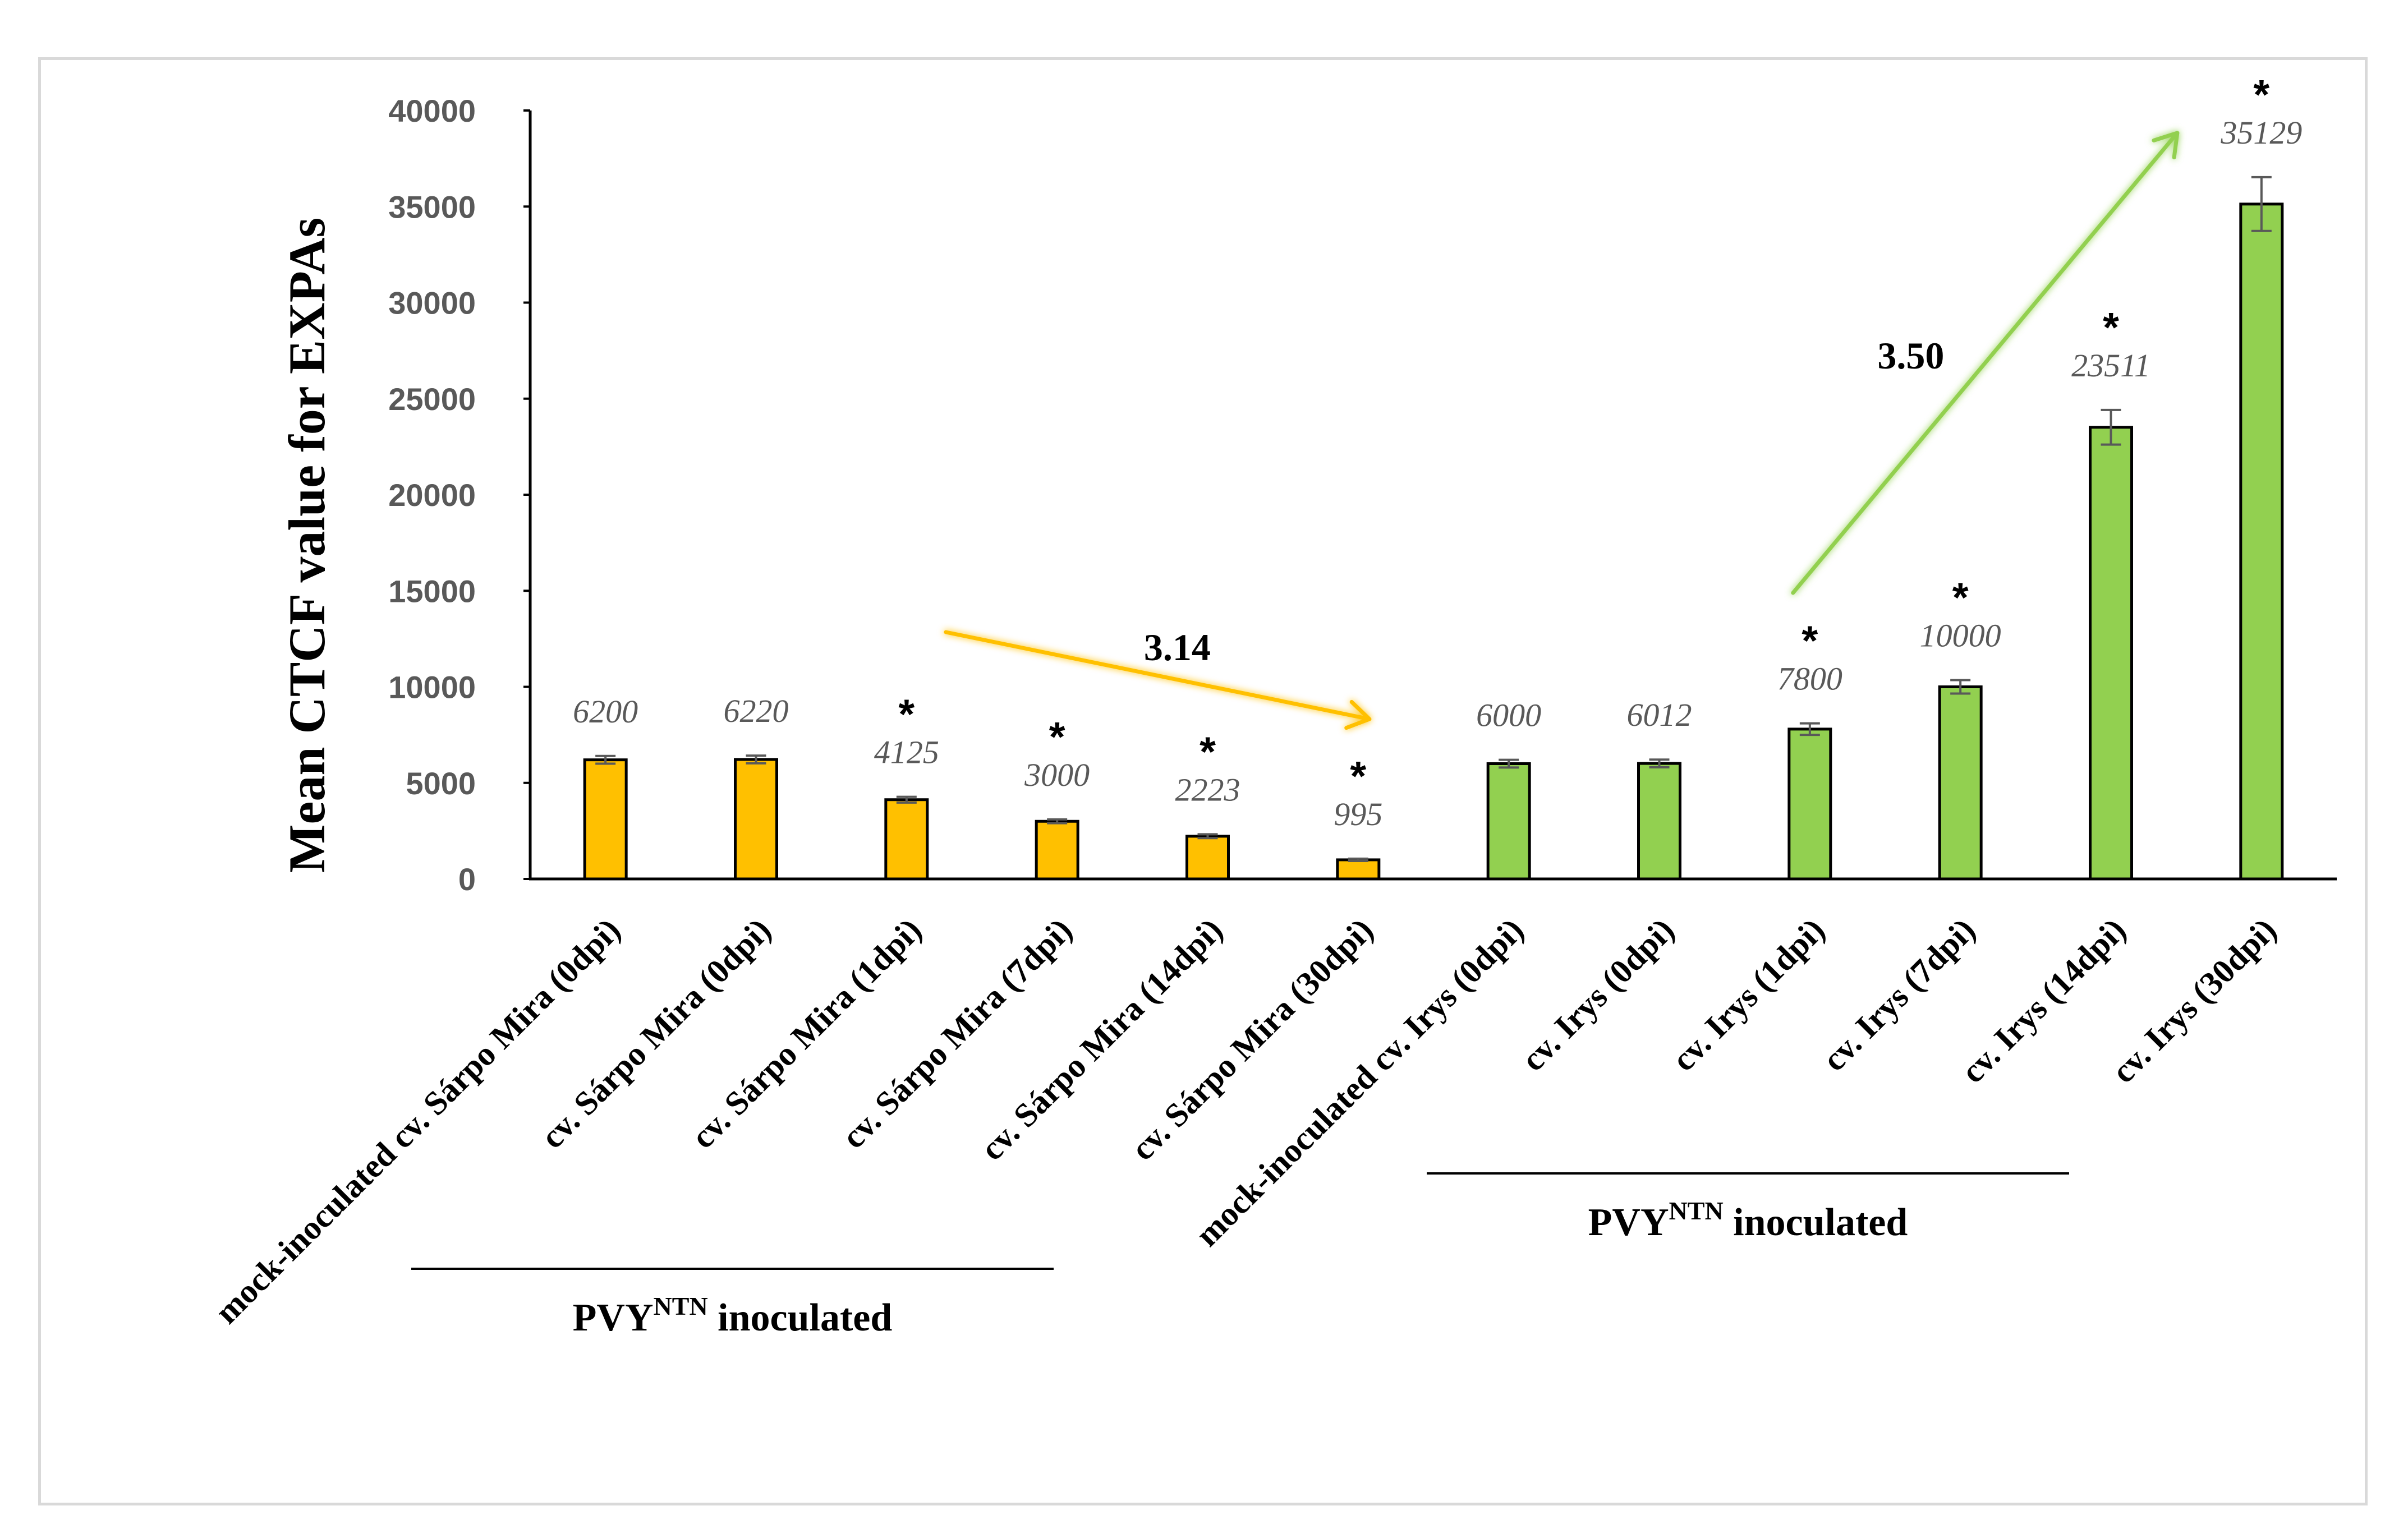 The height and width of the screenshot is (1538, 2408). What do you see at coordinates (1101, 1039) in the screenshot?
I see `category-label: cv. Sárpo Mira (14dpi)` at bounding box center [1101, 1039].